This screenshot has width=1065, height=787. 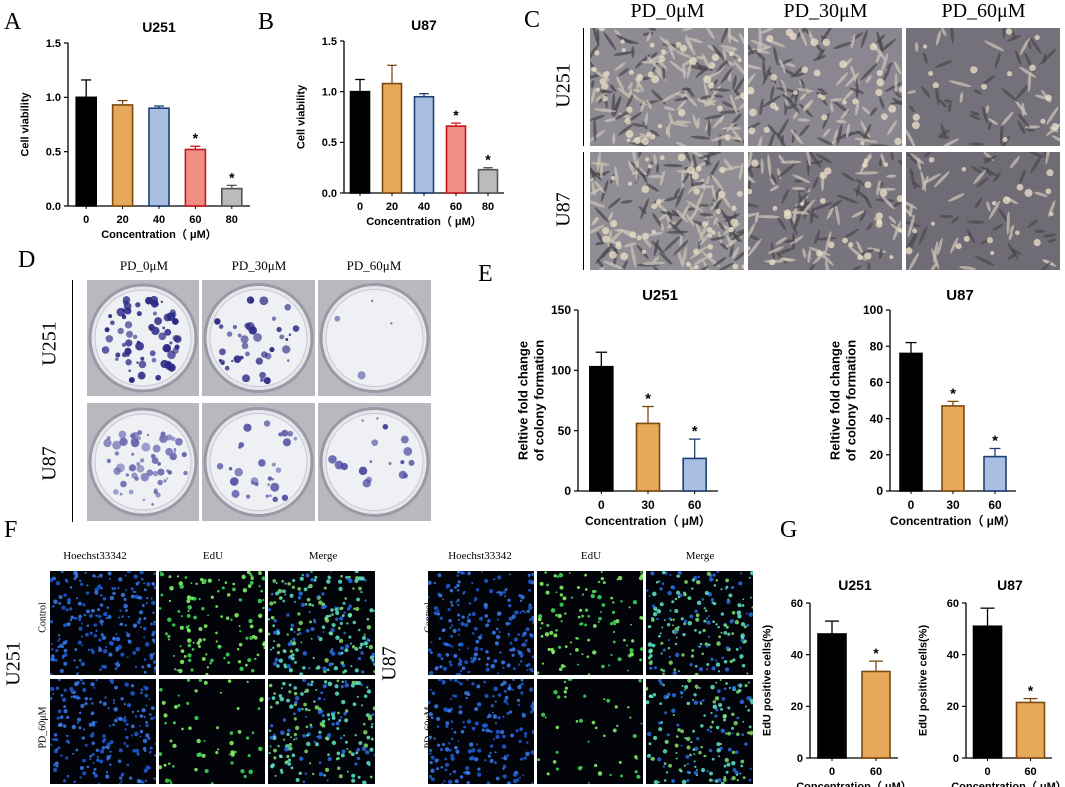 I want to click on panel-d-row-1: U87, so click(x=49, y=463).